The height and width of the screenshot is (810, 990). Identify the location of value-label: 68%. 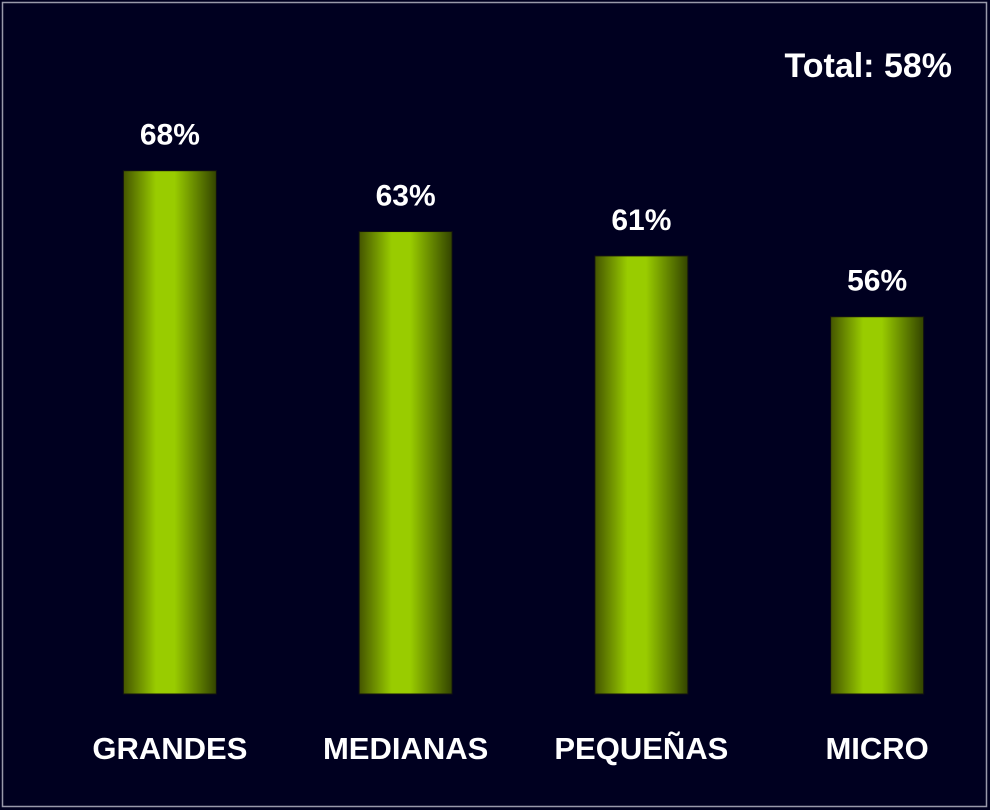
(170, 135).